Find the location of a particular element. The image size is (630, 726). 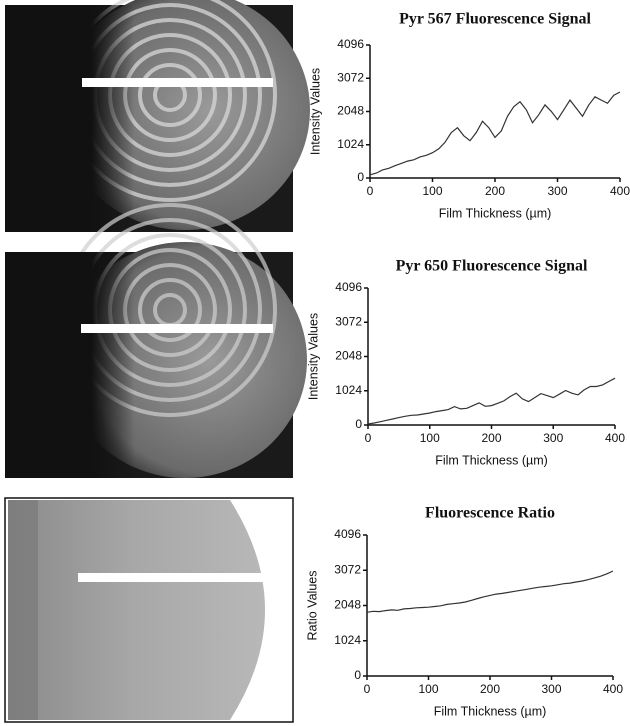

chart-title: Fluorescence Ratio is located at coordinates (490, 513).